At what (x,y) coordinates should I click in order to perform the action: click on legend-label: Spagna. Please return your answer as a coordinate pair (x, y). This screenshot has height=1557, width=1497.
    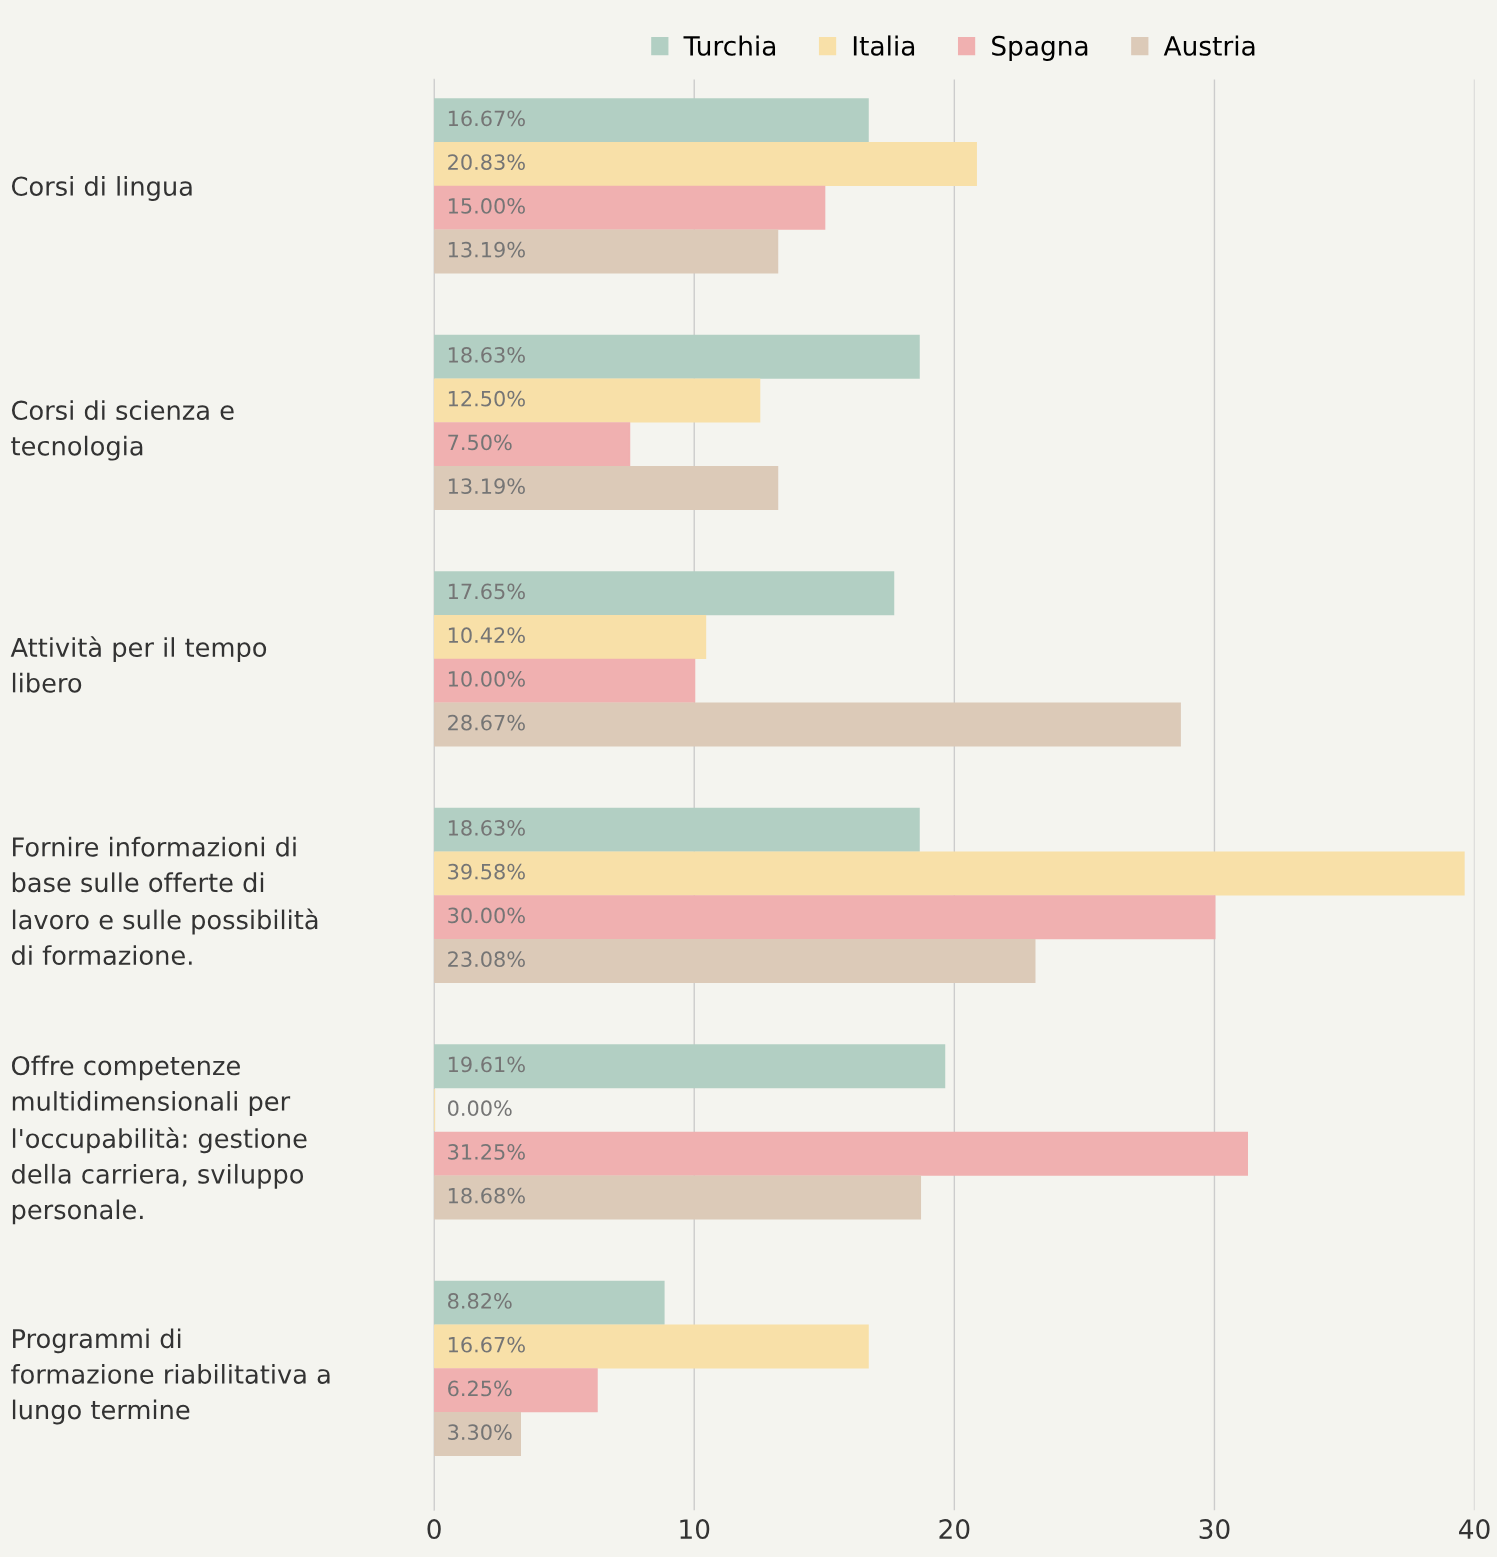
    Looking at the image, I should click on (1040, 48).